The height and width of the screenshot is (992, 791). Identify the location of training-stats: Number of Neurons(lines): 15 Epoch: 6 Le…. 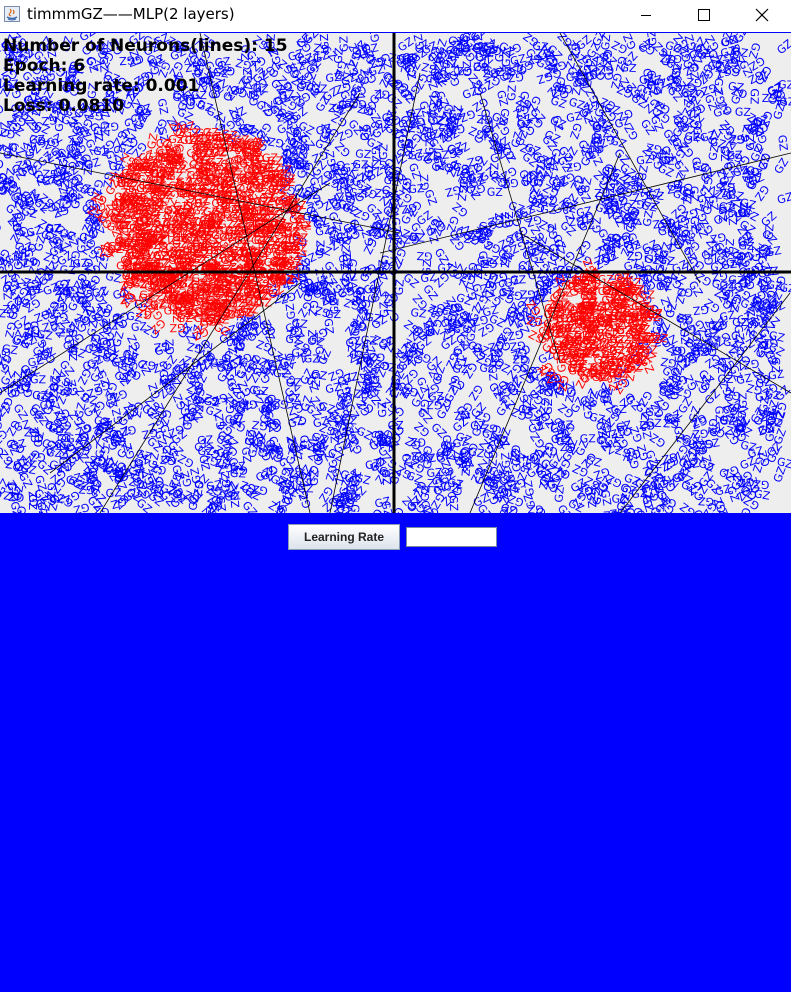
(145, 76).